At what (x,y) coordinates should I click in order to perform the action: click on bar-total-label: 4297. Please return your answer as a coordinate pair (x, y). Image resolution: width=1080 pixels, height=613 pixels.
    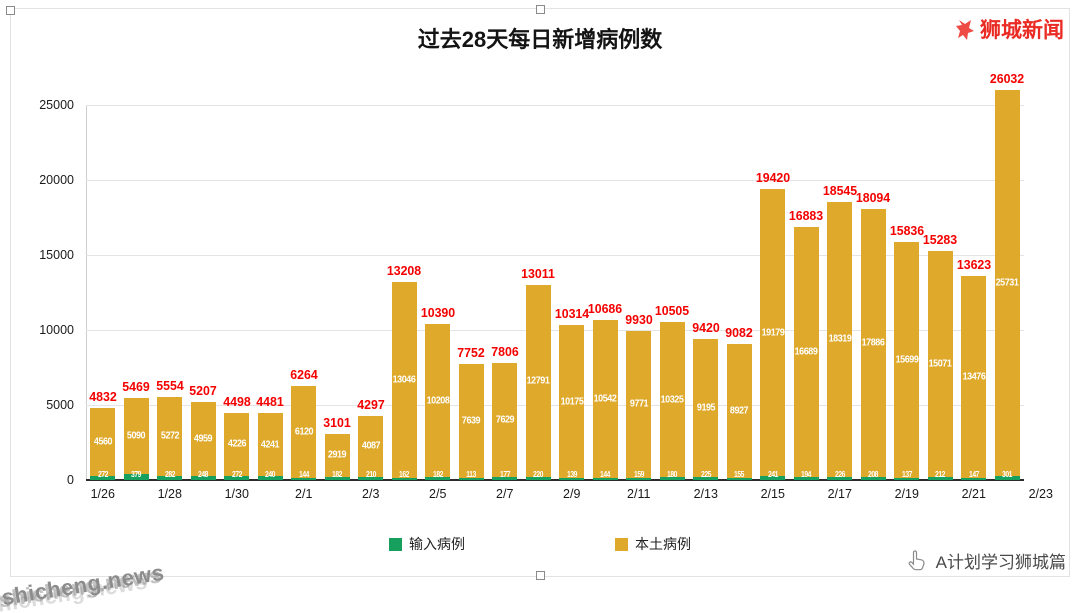
    Looking at the image, I should click on (371, 404).